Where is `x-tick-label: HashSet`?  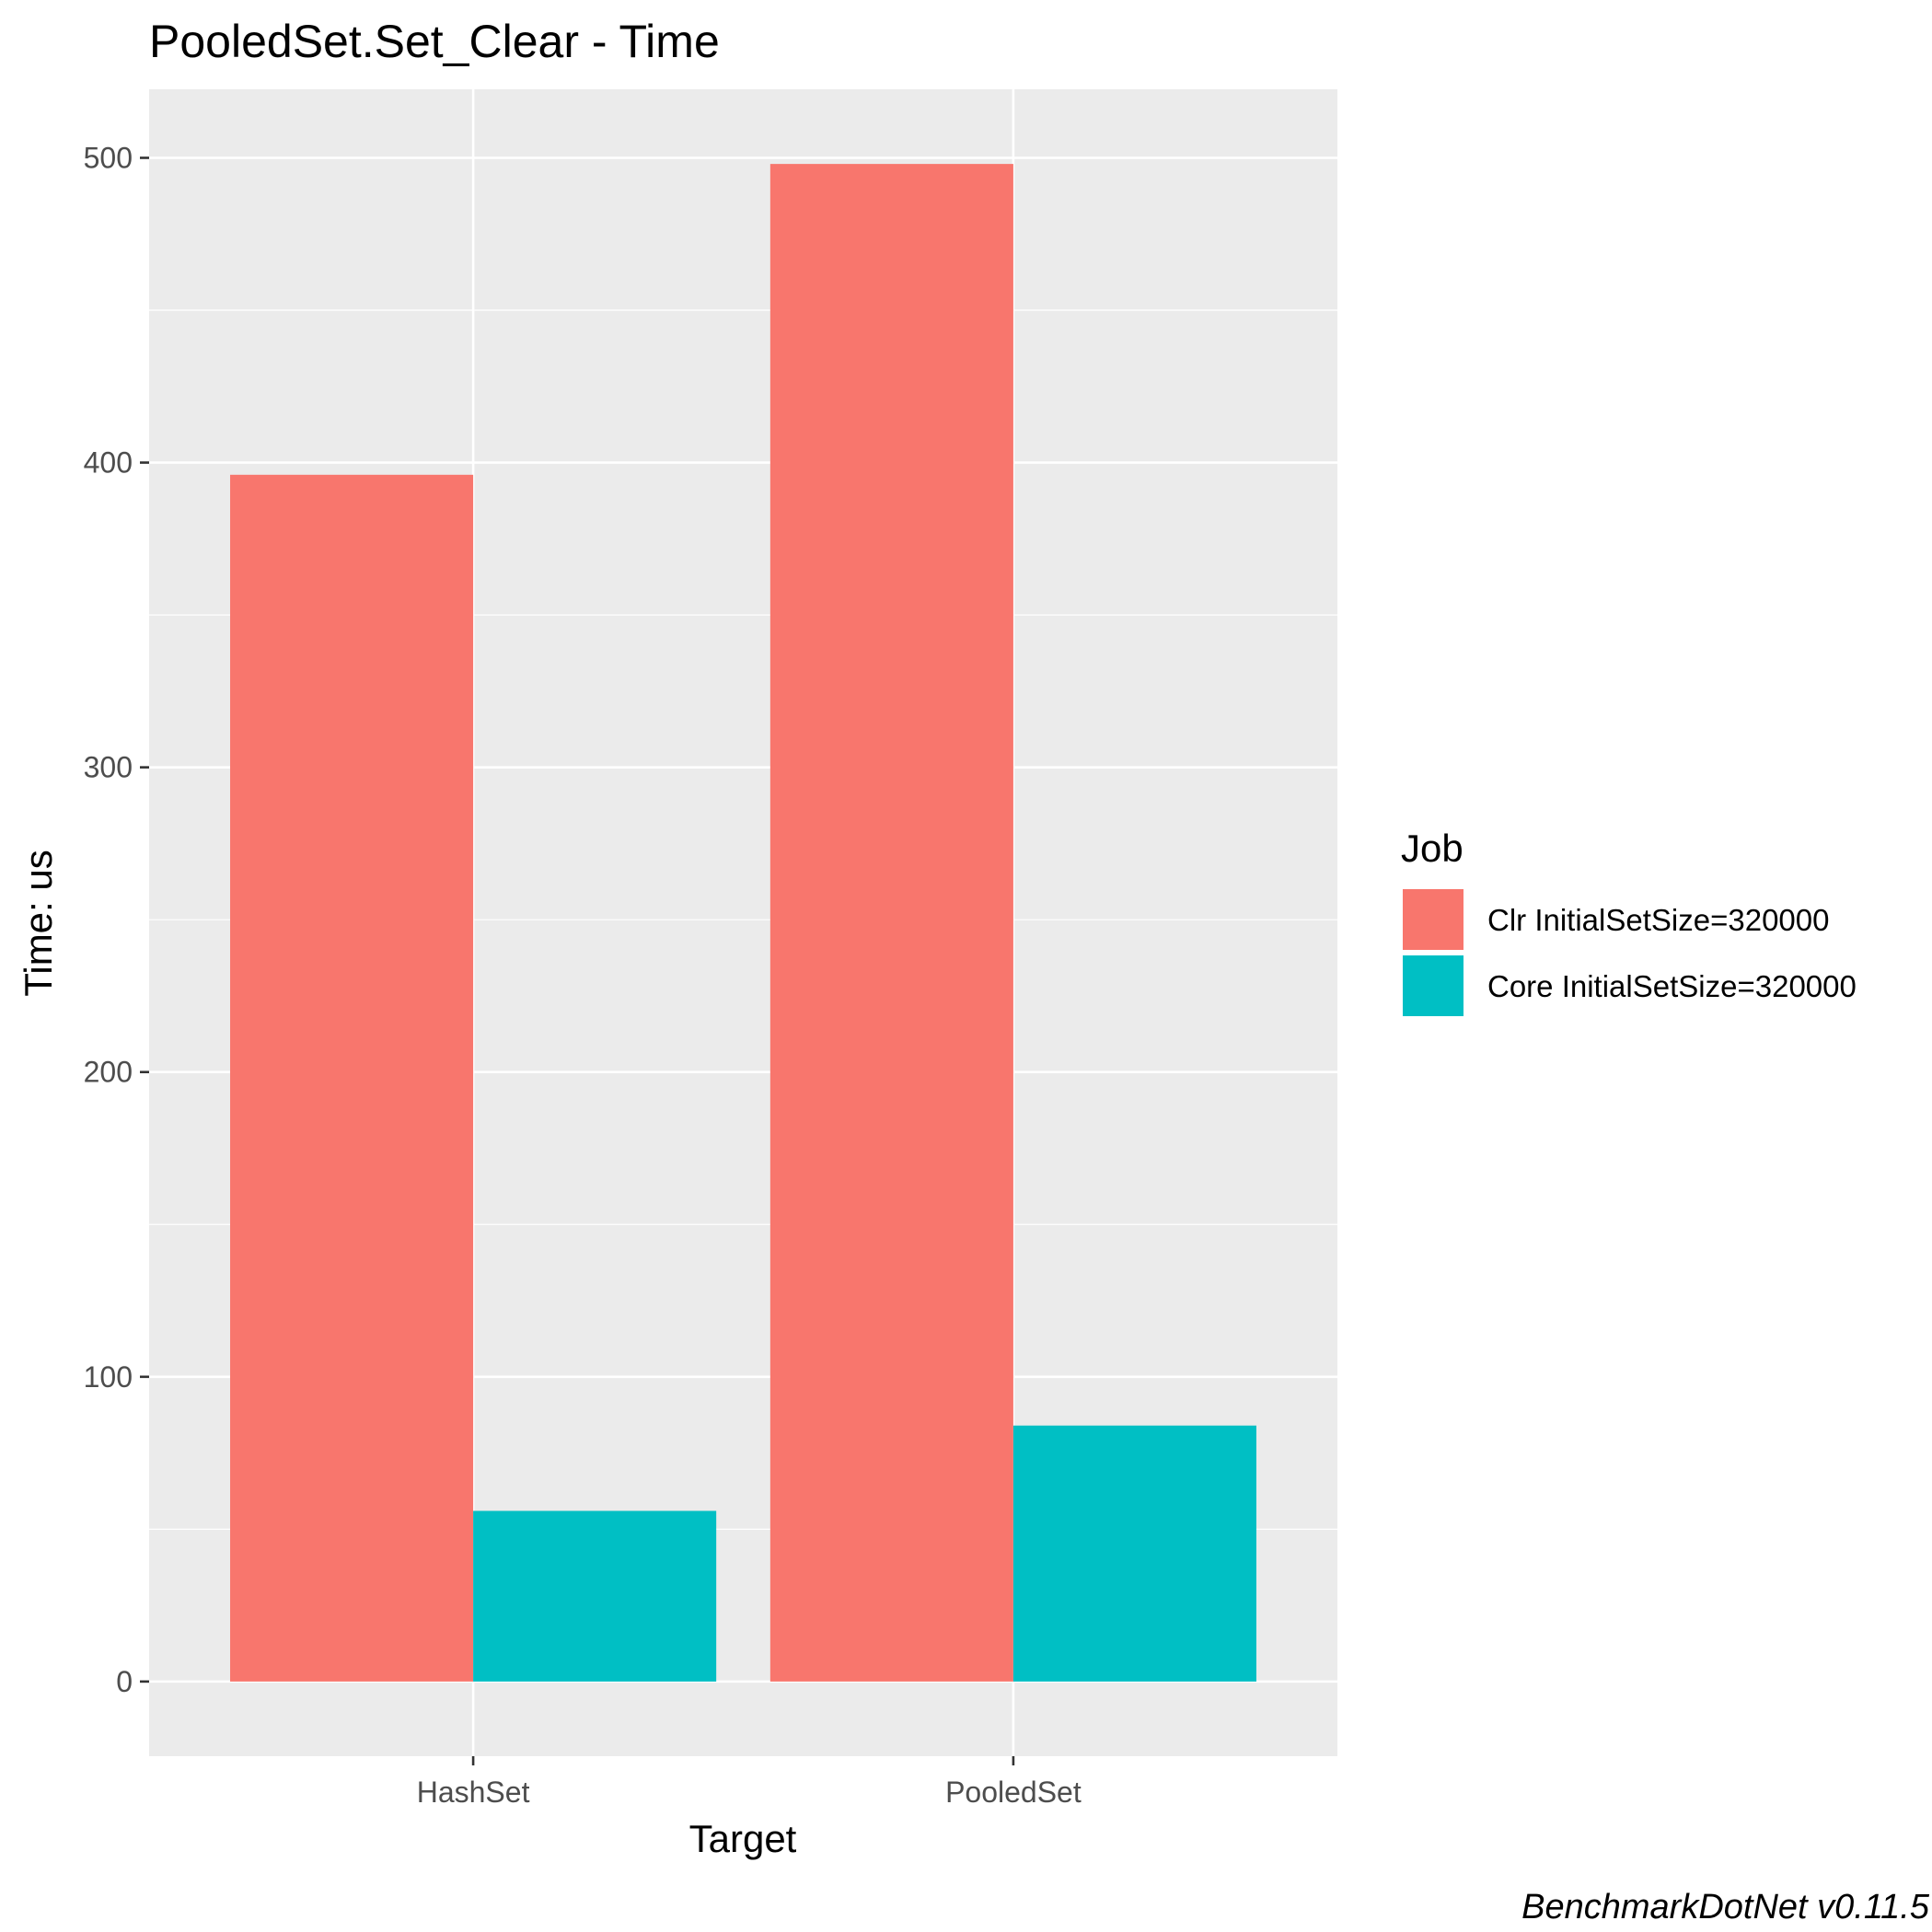
x-tick-label: HashSet is located at coordinates (474, 1793).